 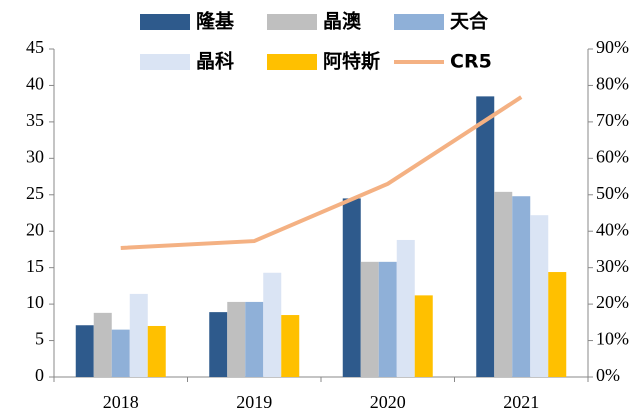 I want to click on legend-label: CR5, so click(x=471, y=62).